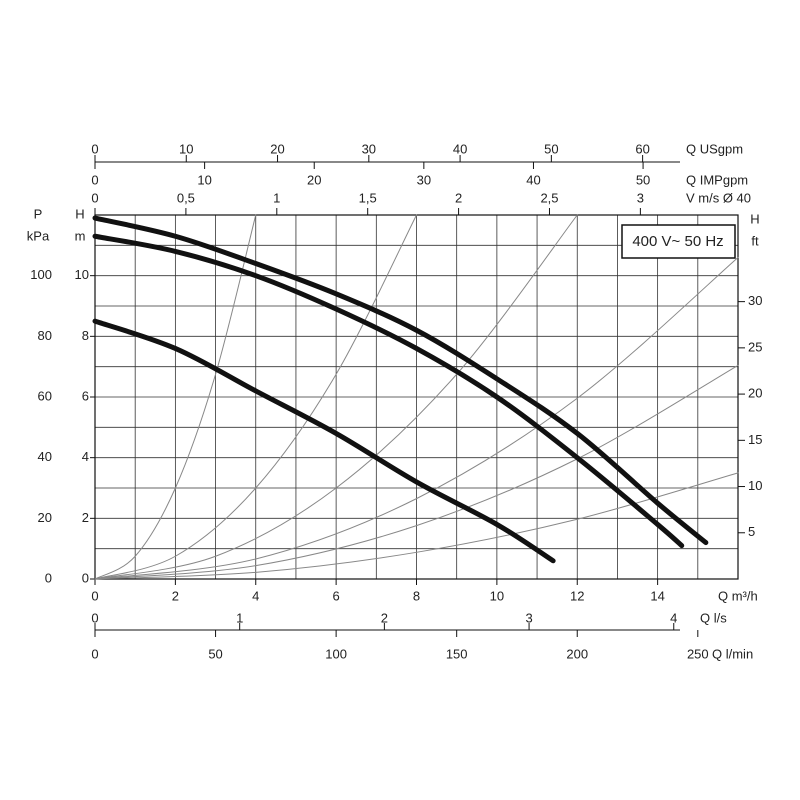 Image resolution: width=800 pixels, height=800 pixels. What do you see at coordinates (738, 595) in the screenshot?
I see `x-axis-title: Q m³/h` at bounding box center [738, 595].